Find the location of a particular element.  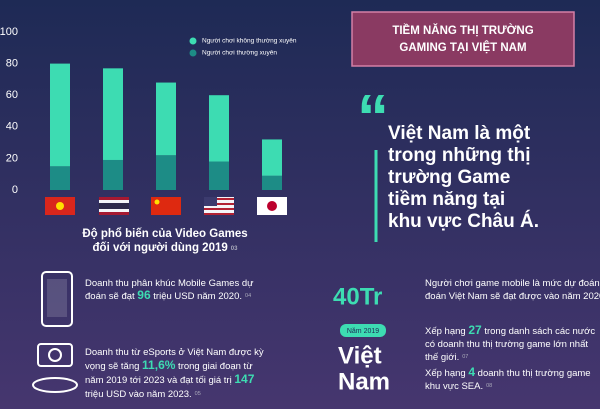

stat-text: doanh thu thị trường game is located at coordinates (533, 373).